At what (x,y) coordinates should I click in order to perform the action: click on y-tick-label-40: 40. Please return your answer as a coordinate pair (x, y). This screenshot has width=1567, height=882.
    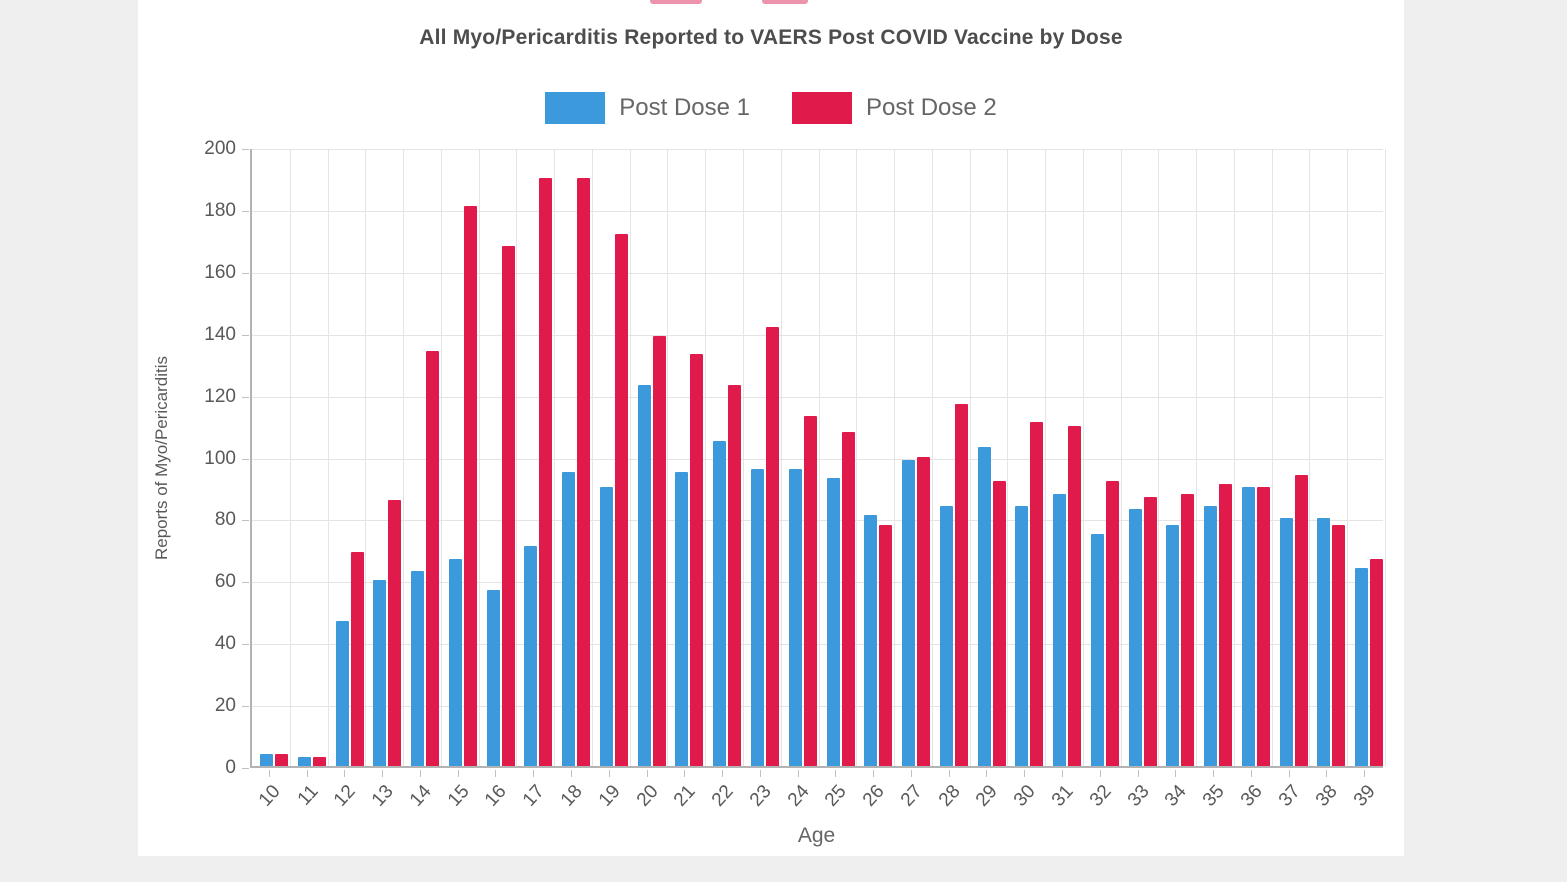
    Looking at the image, I should click on (225, 644).